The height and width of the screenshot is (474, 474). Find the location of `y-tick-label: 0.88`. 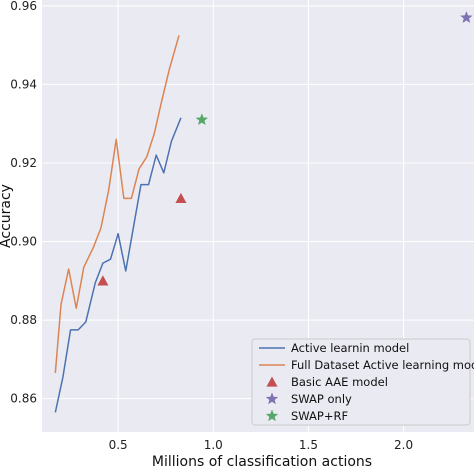

y-tick-label: 0.88 is located at coordinates (23, 320).